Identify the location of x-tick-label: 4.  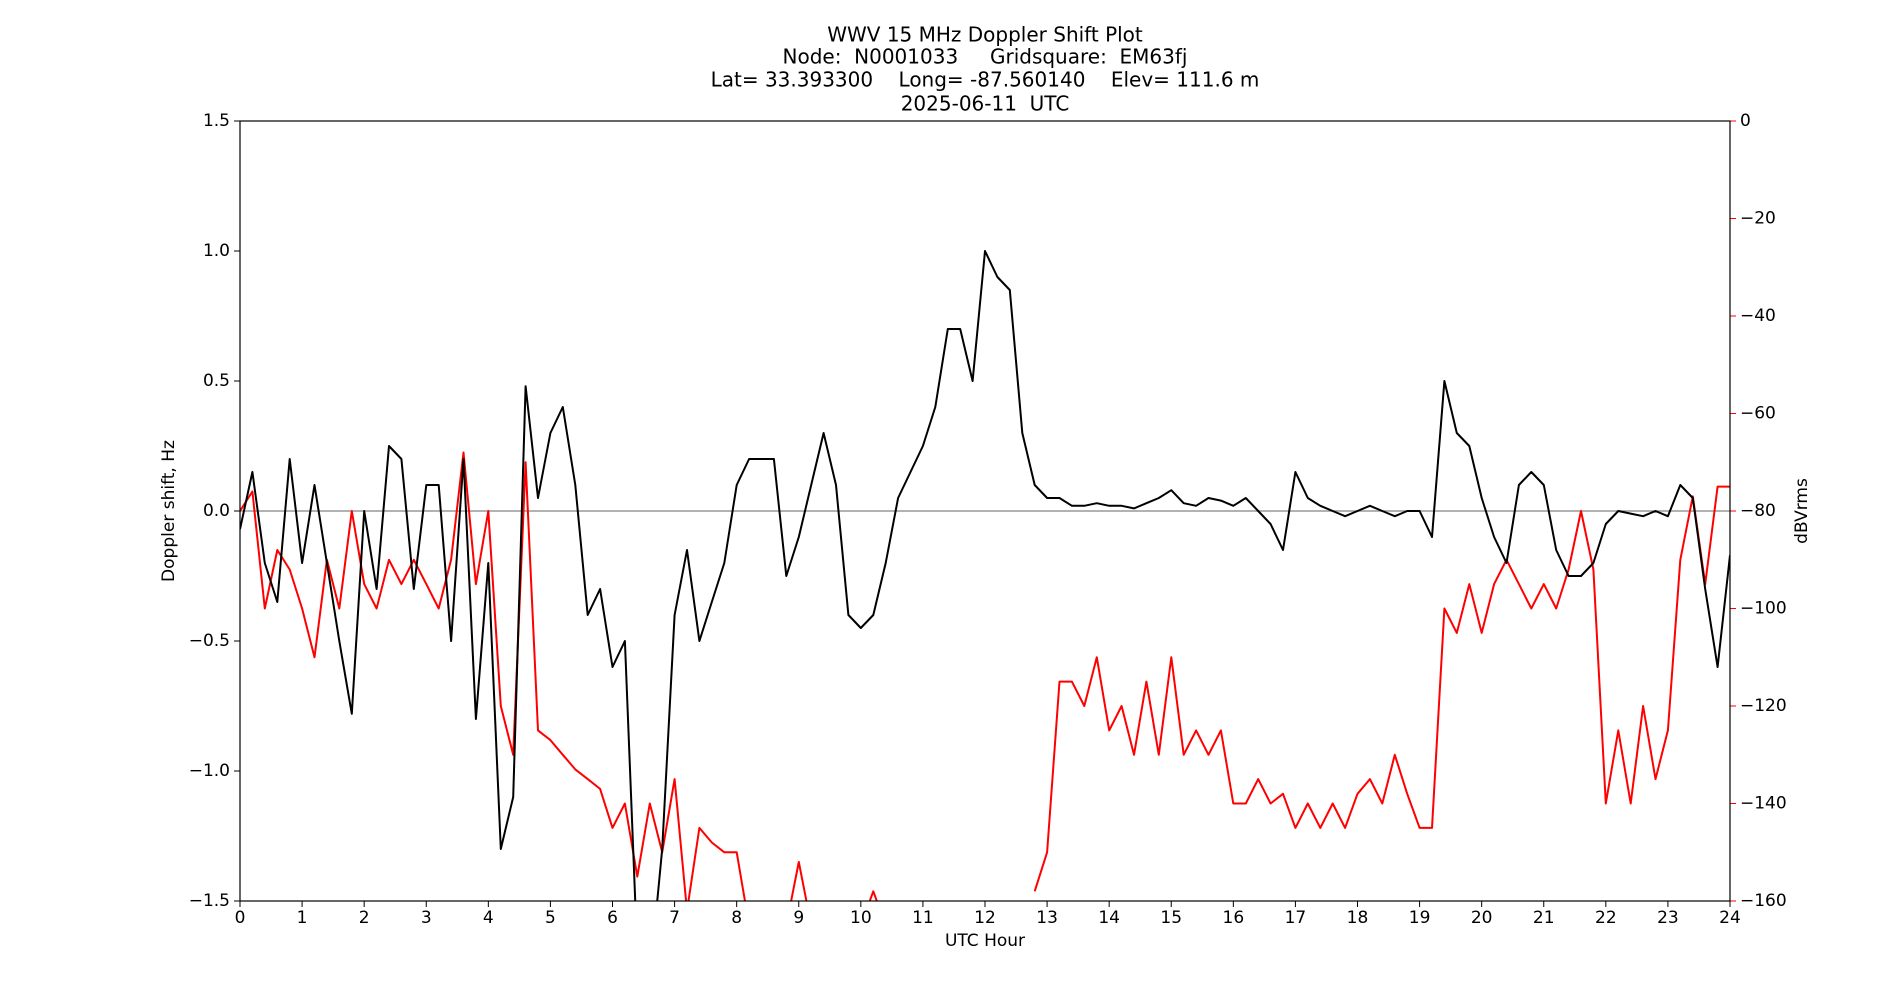
(488, 918).